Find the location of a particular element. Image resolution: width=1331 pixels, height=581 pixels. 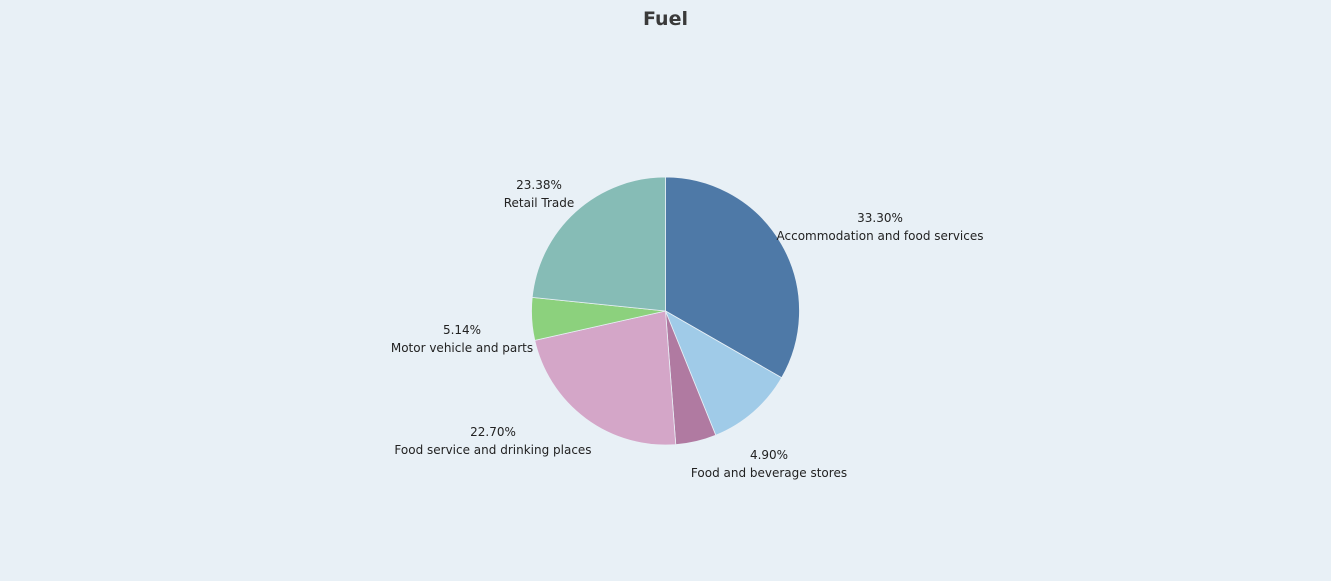

slice-category-label-2: Food and beverage stores is located at coordinates (769, 473).